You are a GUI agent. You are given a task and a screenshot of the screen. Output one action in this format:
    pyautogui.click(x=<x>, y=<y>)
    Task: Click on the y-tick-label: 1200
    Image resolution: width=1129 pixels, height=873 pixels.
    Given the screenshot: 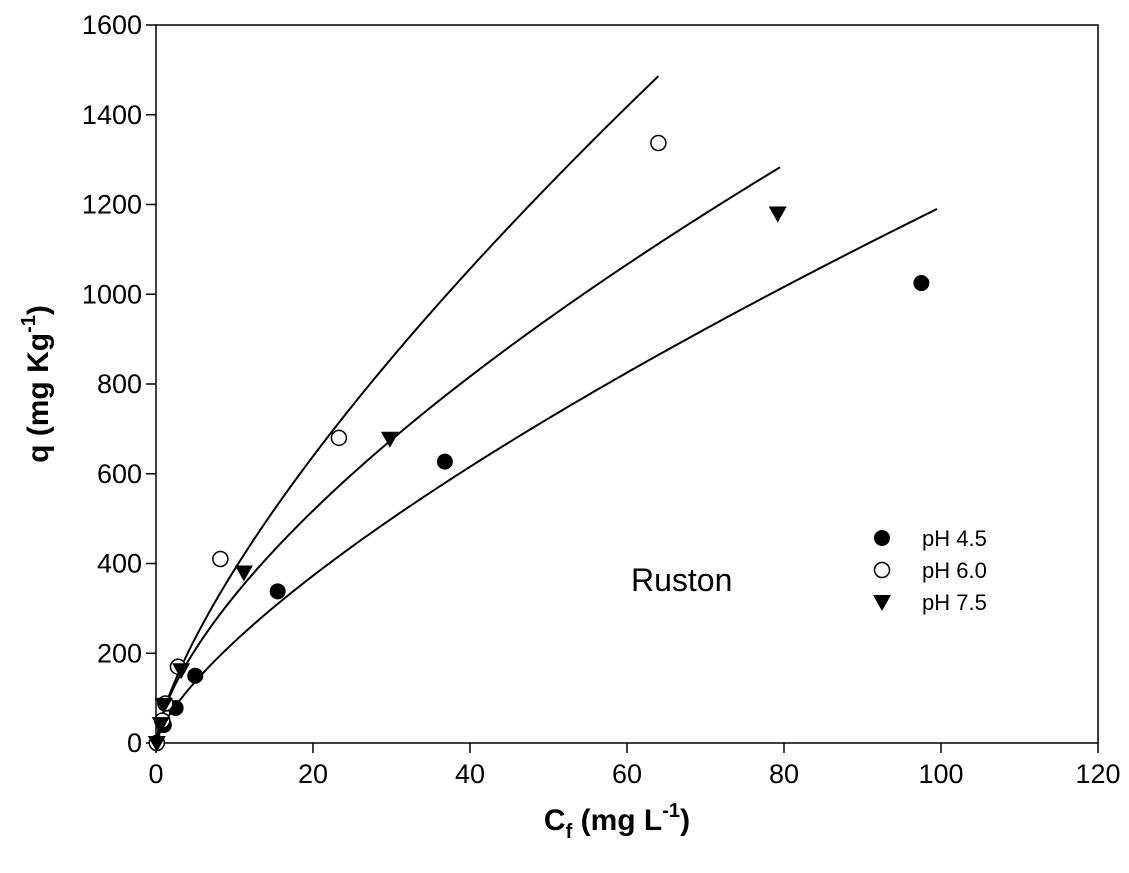 What is the action you would take?
    pyautogui.click(x=112, y=205)
    